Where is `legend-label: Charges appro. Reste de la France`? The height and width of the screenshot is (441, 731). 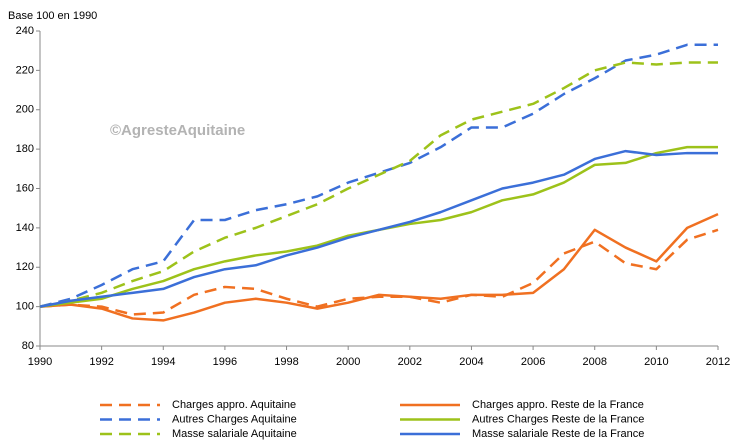
legend-label: Charges appro. Reste de la France is located at coordinates (558, 405).